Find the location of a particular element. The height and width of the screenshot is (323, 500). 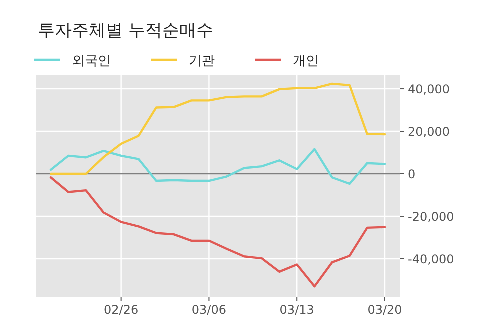

y-tick-label: -40,000 is located at coordinates (431, 259).